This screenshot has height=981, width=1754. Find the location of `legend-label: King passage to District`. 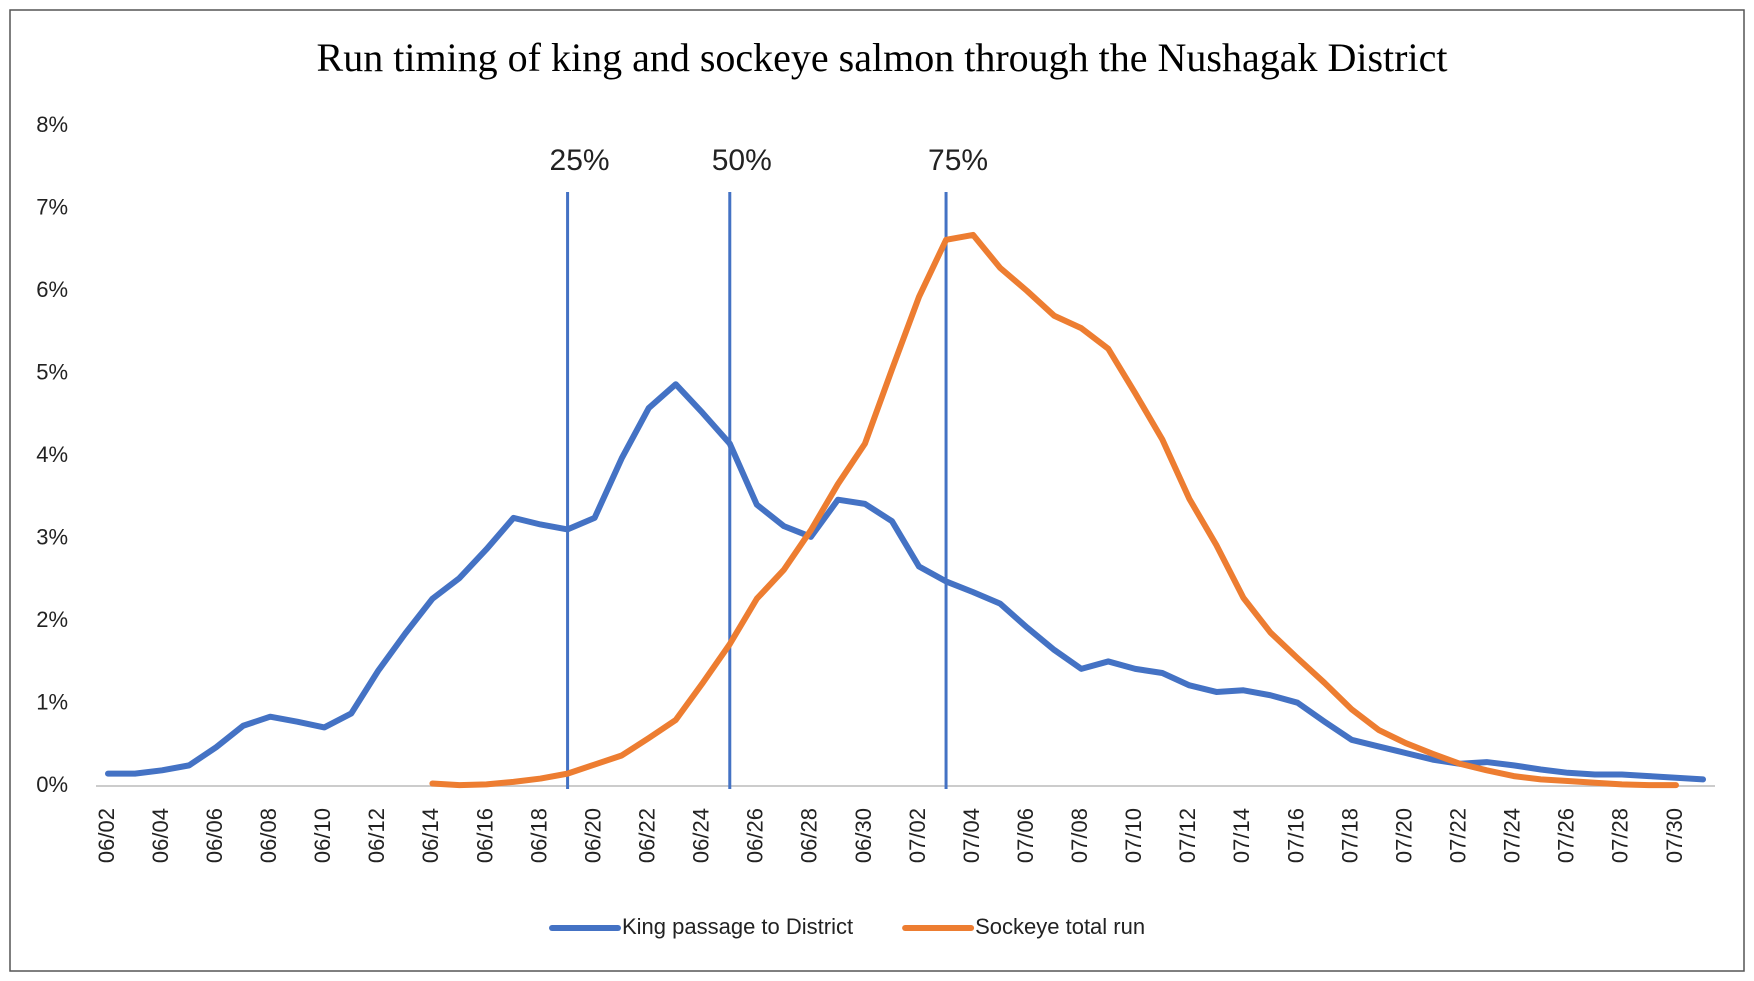

legend-label: King passage to District is located at coordinates (737, 926).